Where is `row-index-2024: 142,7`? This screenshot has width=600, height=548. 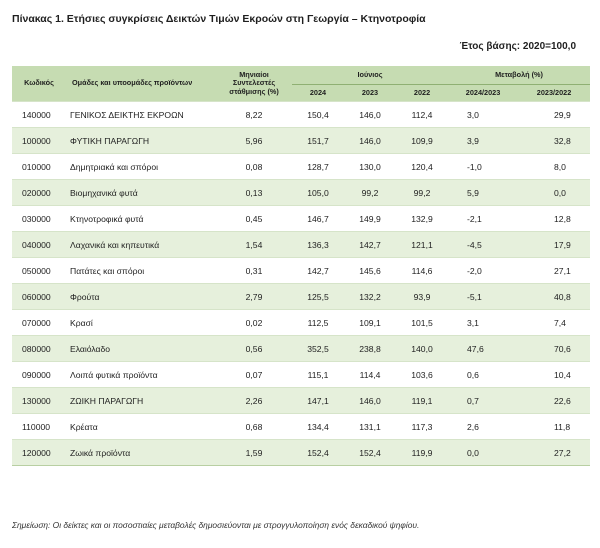 row-index-2024: 142,7 is located at coordinates (318, 270).